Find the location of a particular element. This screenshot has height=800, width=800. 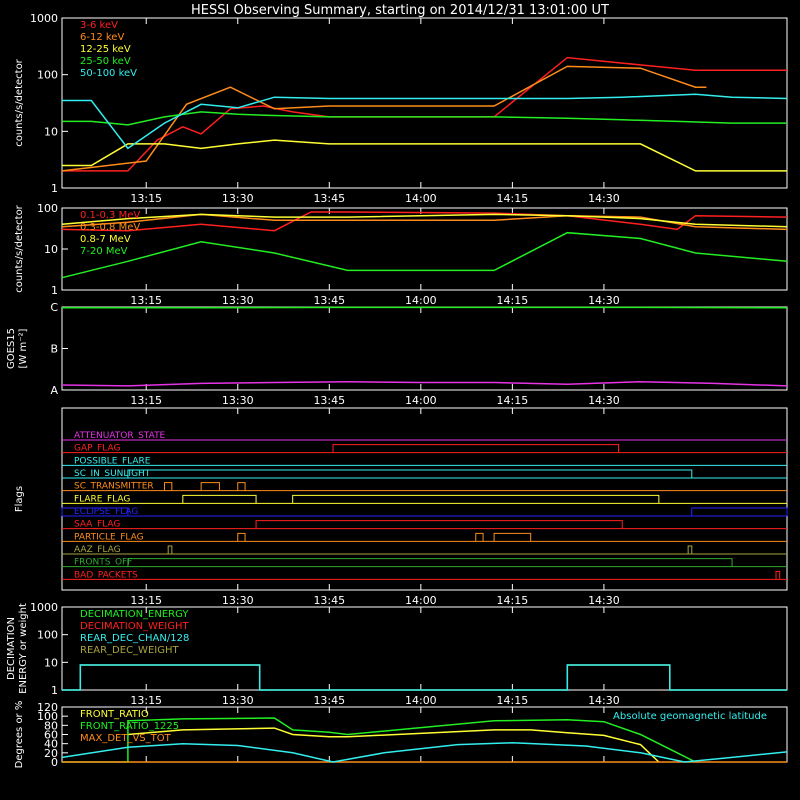

ytick-label: 20 is located at coordinates (51, 753).